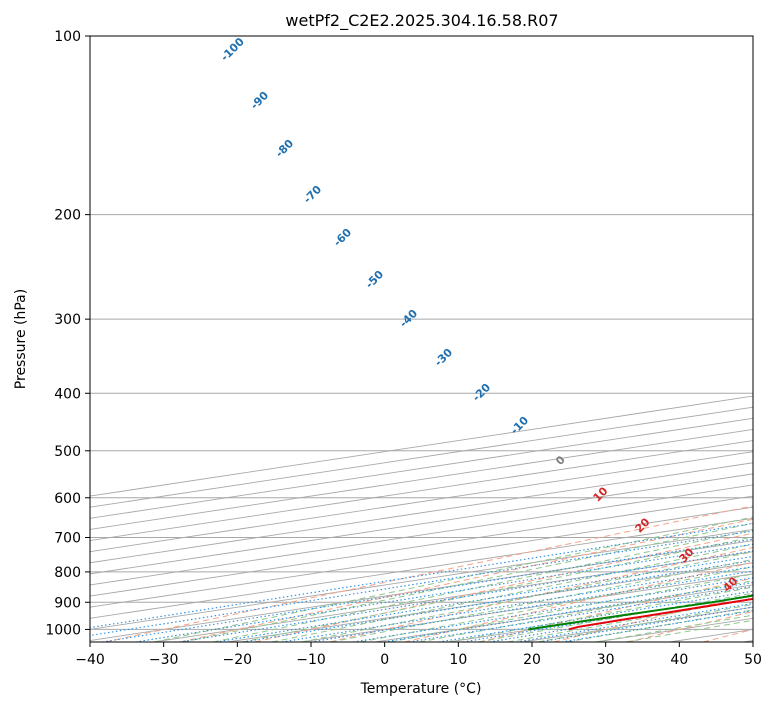 The height and width of the screenshot is (708, 775). Describe the element at coordinates (90, 660) in the screenshot. I see `x-tick-label: −40` at that location.